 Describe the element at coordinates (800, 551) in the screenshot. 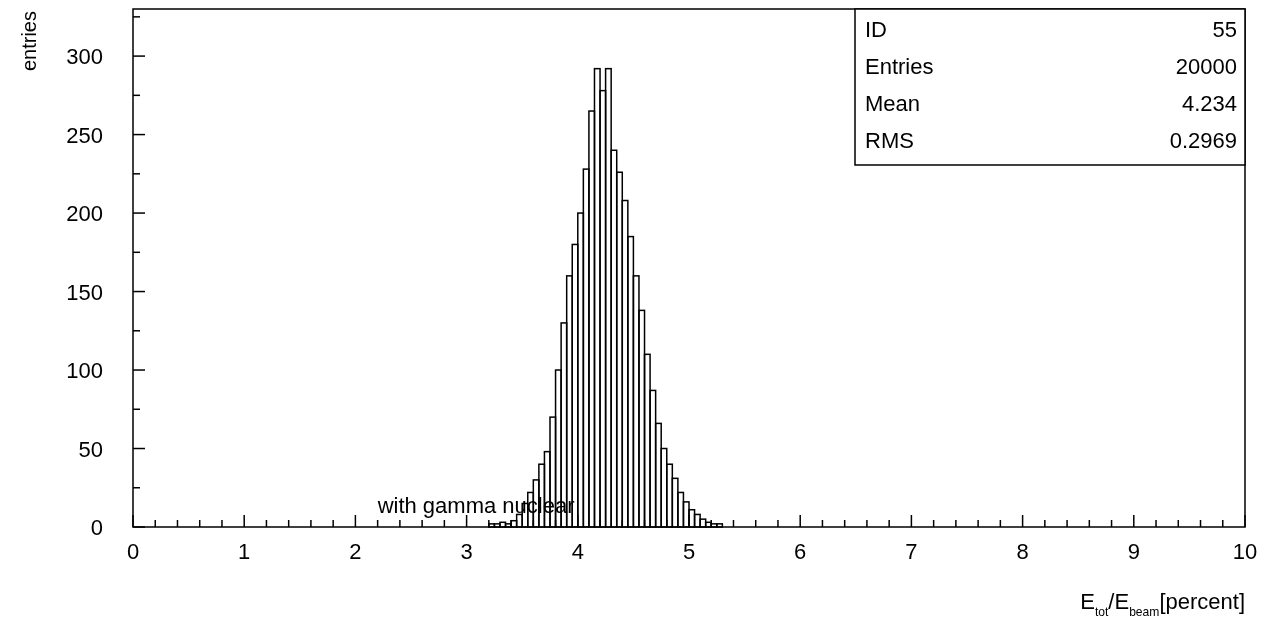

I see `x-tick-label: 6` at that location.